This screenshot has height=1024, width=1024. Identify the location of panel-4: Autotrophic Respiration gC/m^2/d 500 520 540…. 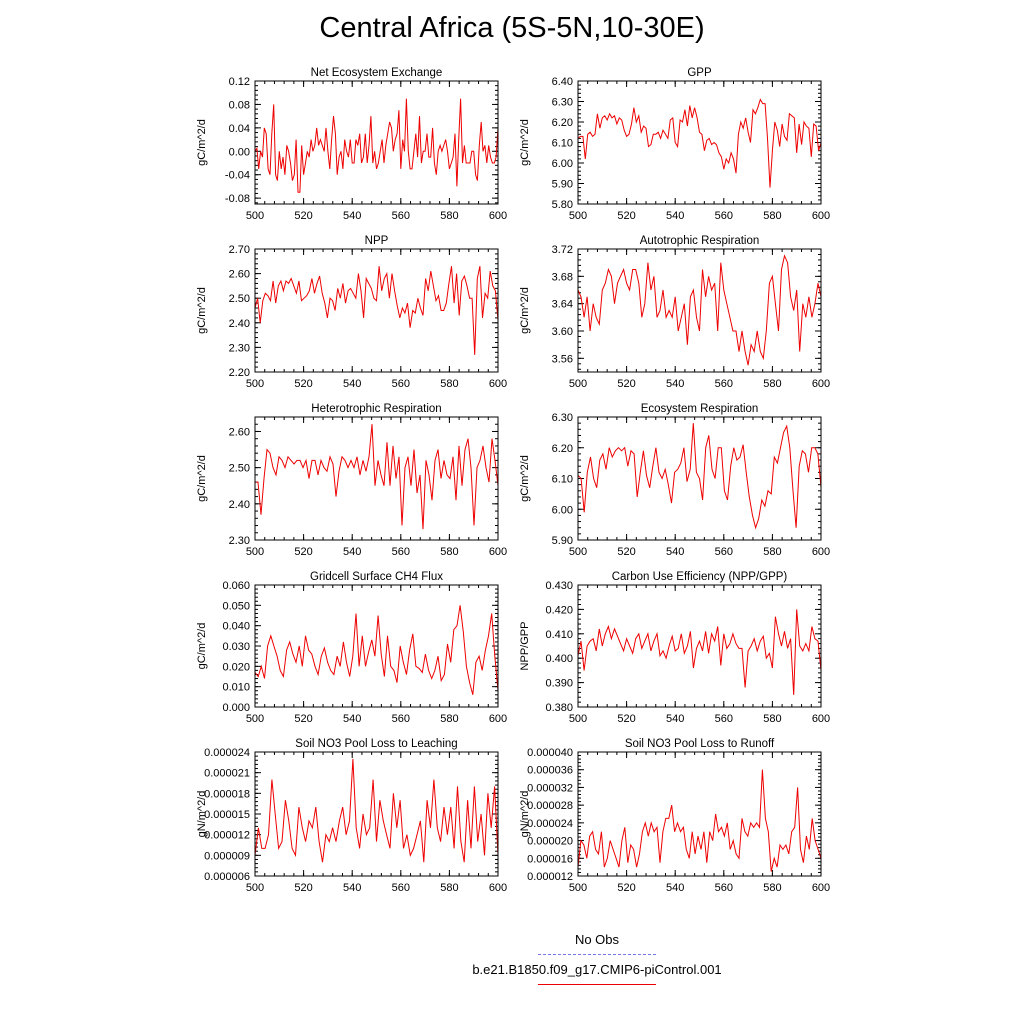
(674, 312).